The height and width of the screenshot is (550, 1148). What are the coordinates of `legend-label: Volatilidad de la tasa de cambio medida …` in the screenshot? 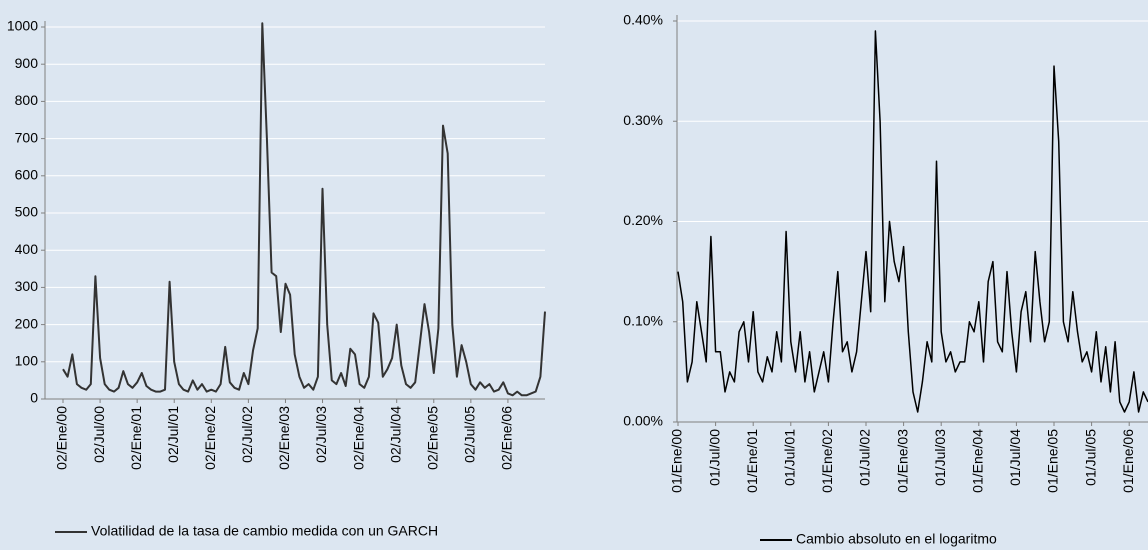 It's located at (264, 531).